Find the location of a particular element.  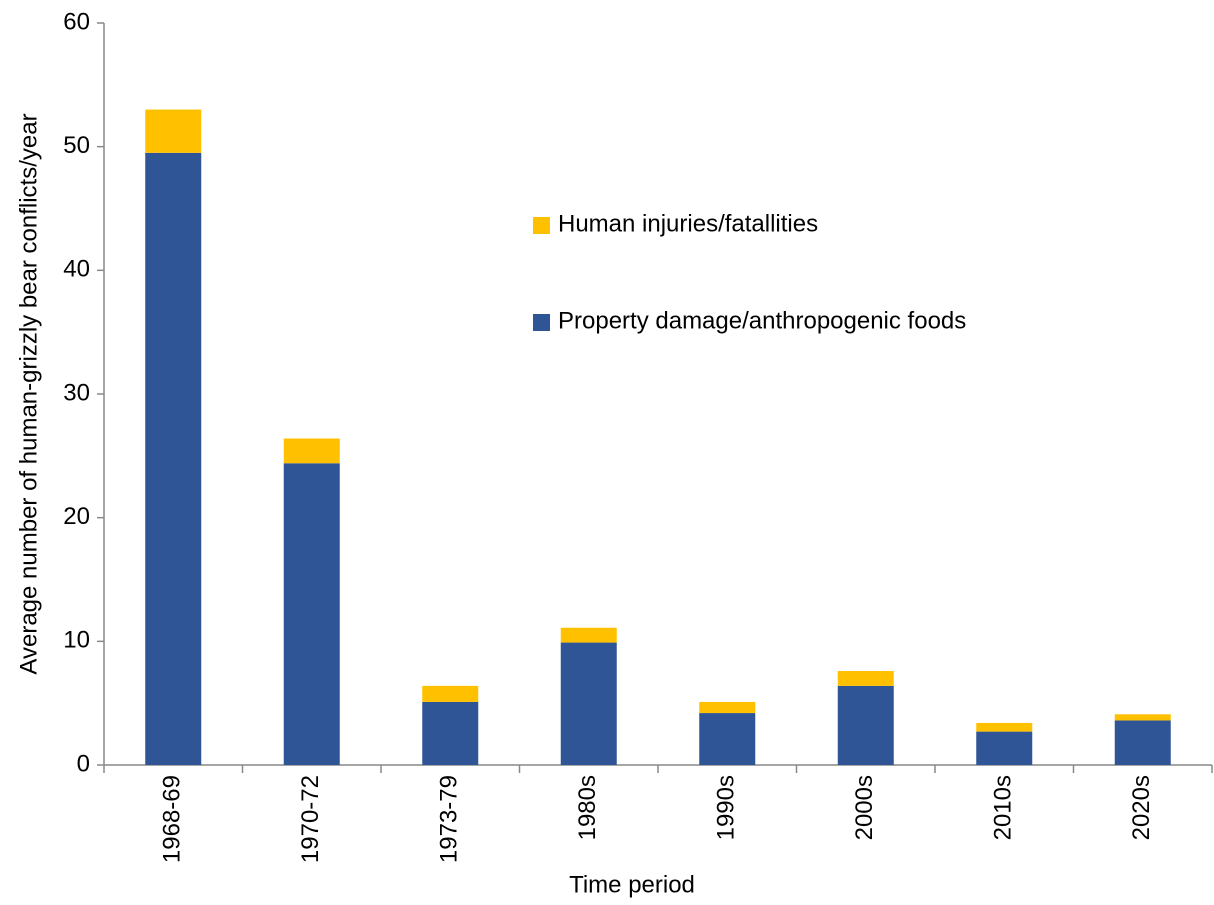

y-tick-label: 30 is located at coordinates (76, 392).